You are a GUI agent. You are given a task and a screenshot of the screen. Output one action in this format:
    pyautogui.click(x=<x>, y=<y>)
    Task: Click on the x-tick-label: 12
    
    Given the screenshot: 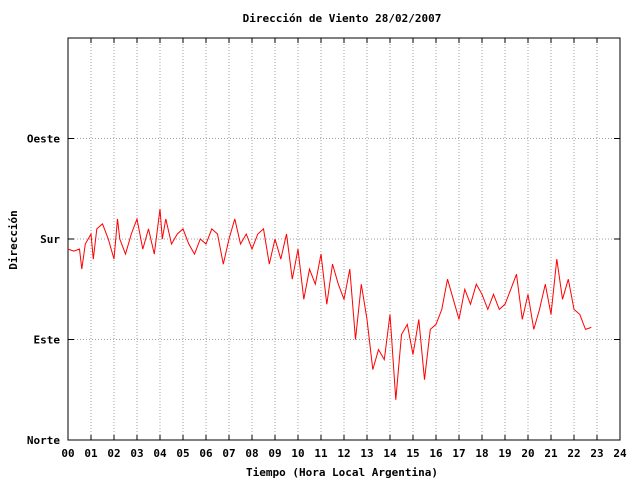 What is the action you would take?
    pyautogui.click(x=343, y=453)
    